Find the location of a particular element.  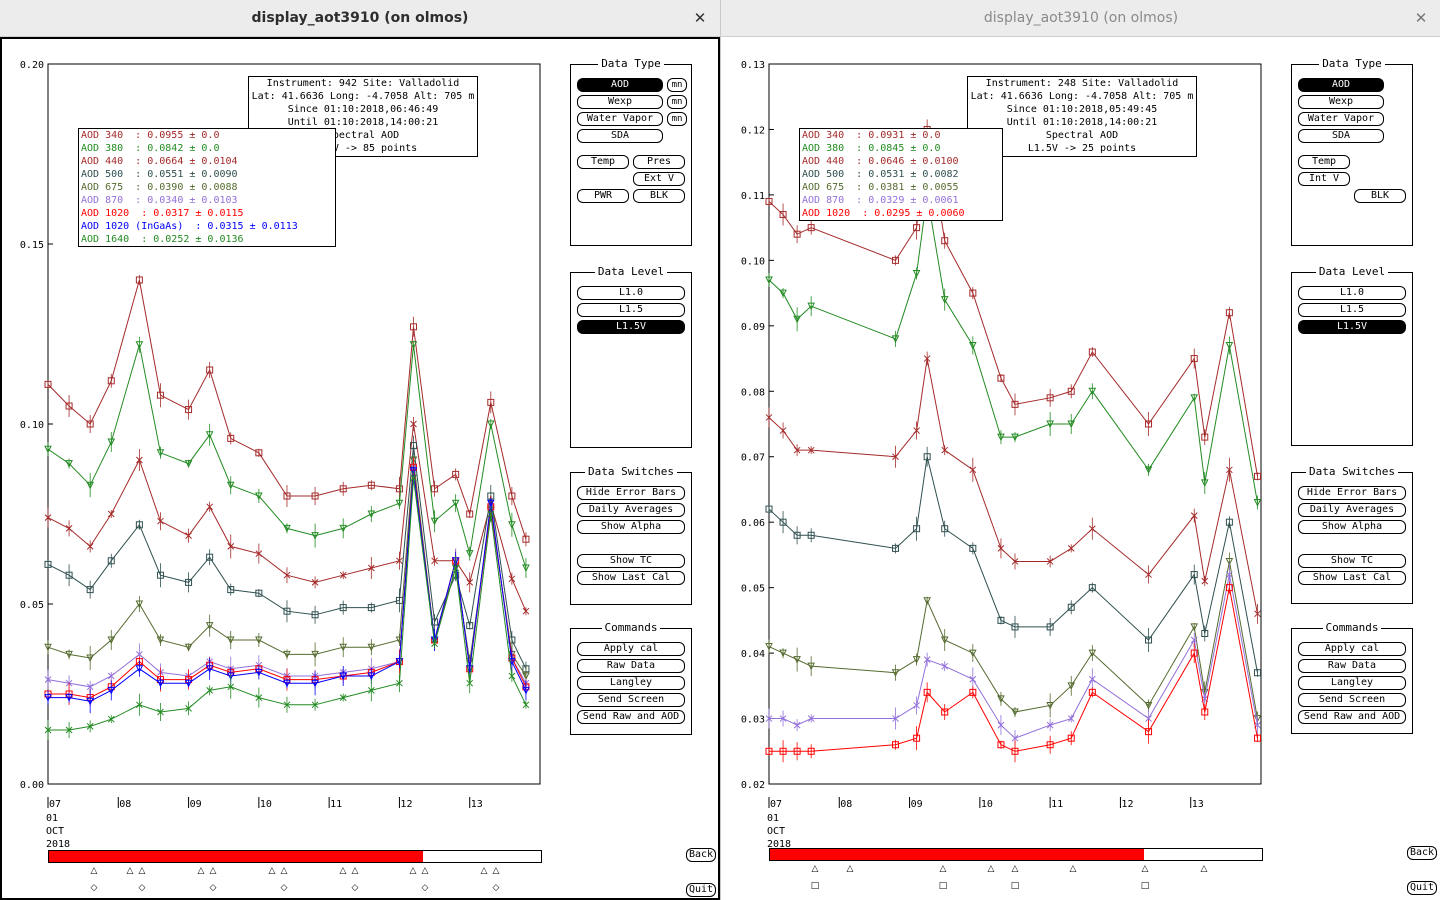

info-line: Lat: 41.6636 Long: -4.7058 Alt: 705 m is located at coordinates (1082, 96).